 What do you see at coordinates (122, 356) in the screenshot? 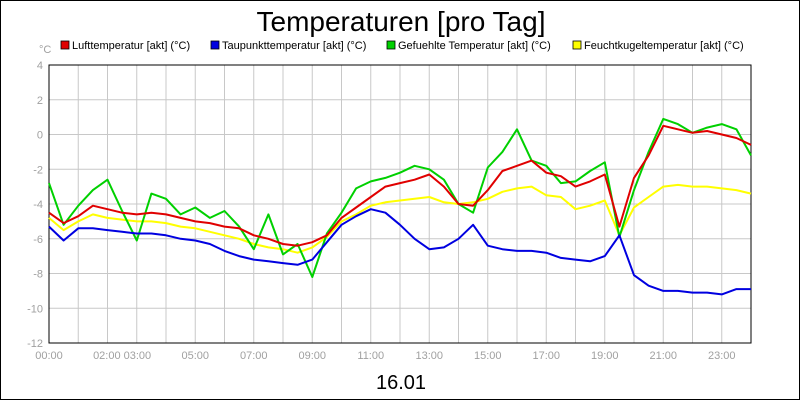
I see `x-tick-label: 02:00 03:00` at bounding box center [122, 356].